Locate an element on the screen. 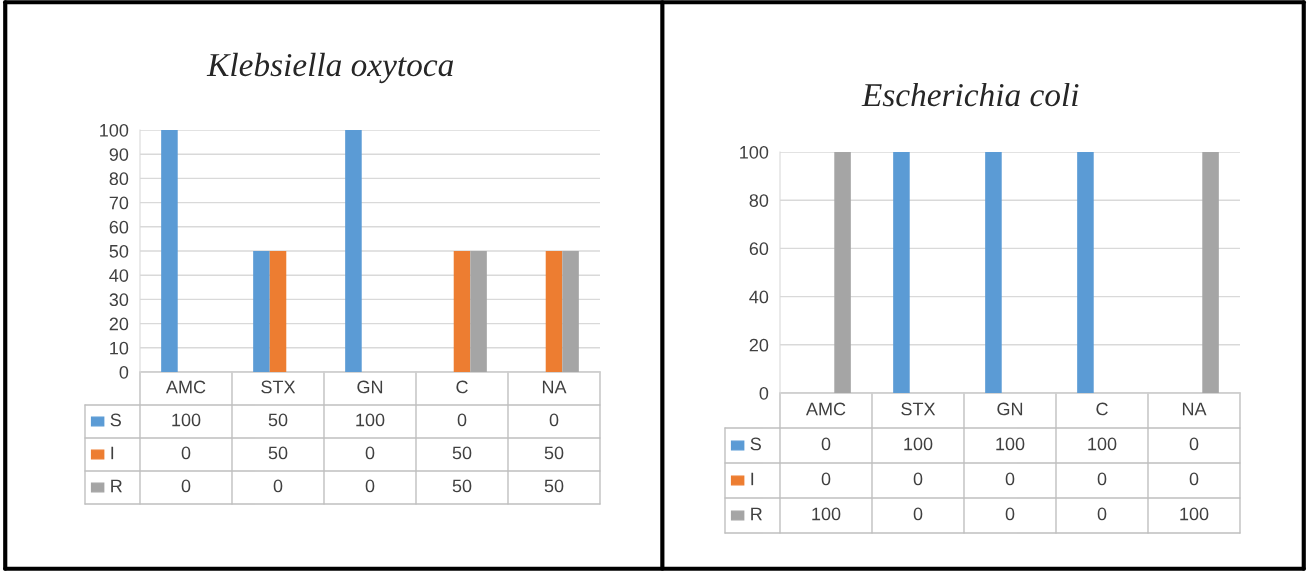 This screenshot has width=1309, height=571. y-tick-label: 70 is located at coordinates (119, 203).